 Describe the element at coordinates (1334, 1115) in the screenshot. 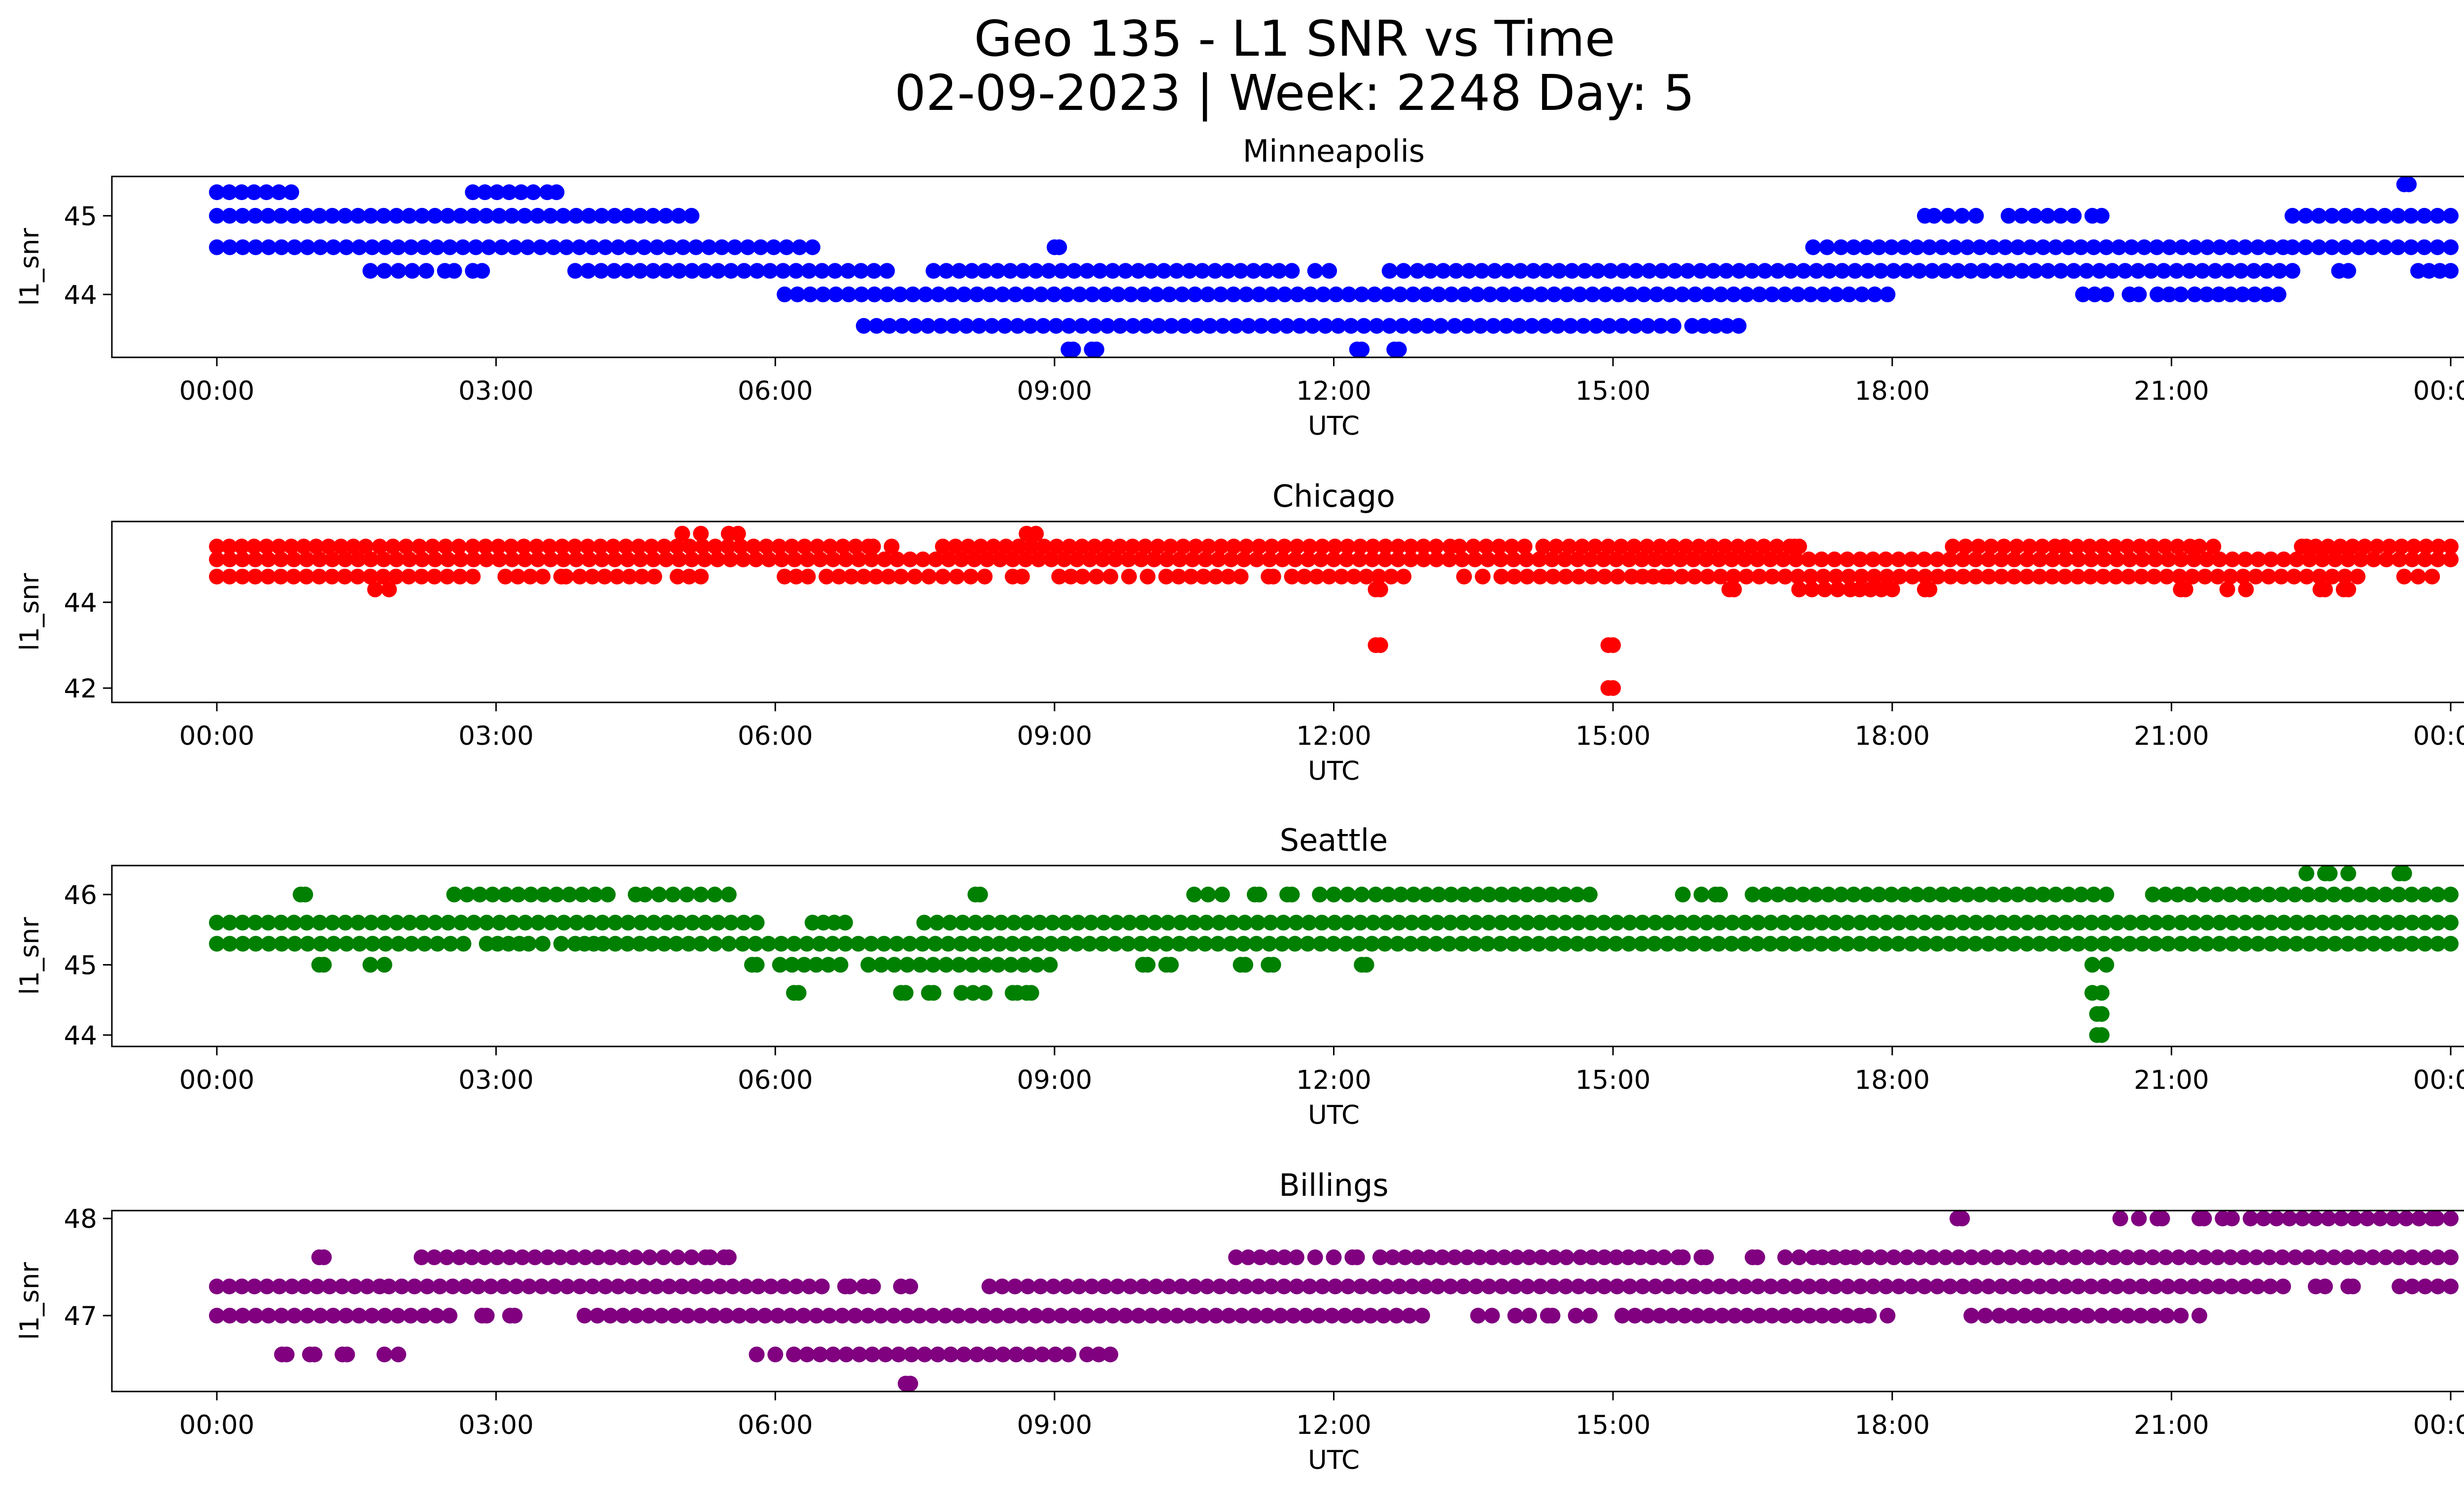

I see `x-axis-label: UTC` at that location.